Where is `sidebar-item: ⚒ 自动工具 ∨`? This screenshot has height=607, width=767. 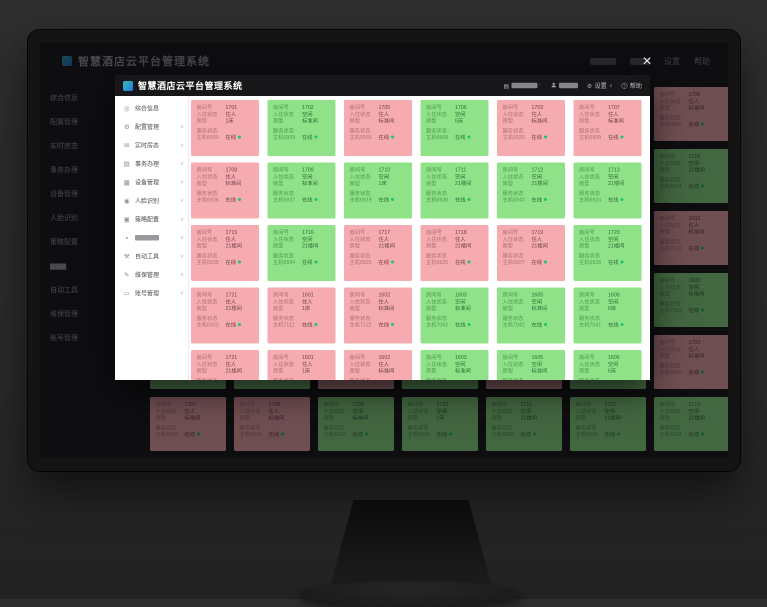 sidebar-item: ⚒ 自动工具 ∨ is located at coordinates (153, 256).